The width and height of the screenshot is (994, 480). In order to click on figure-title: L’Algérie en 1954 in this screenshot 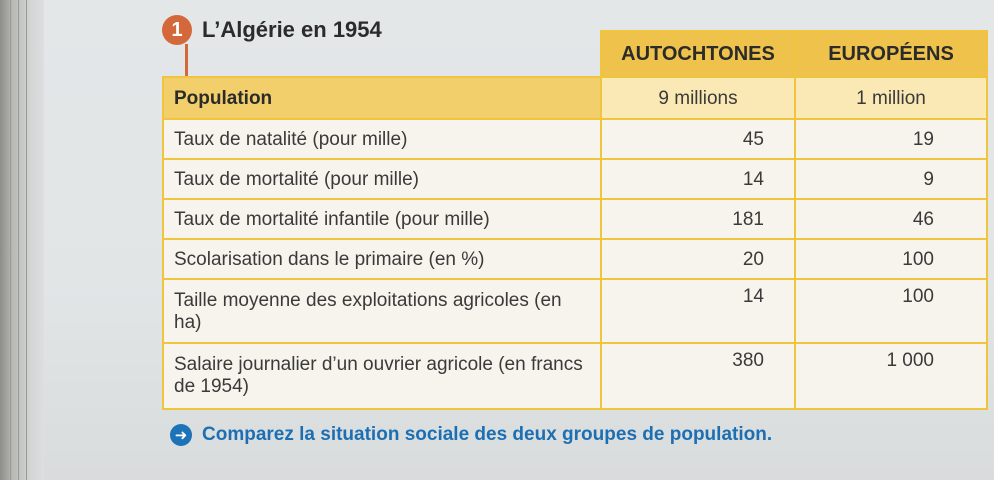, I will do `click(292, 29)`.